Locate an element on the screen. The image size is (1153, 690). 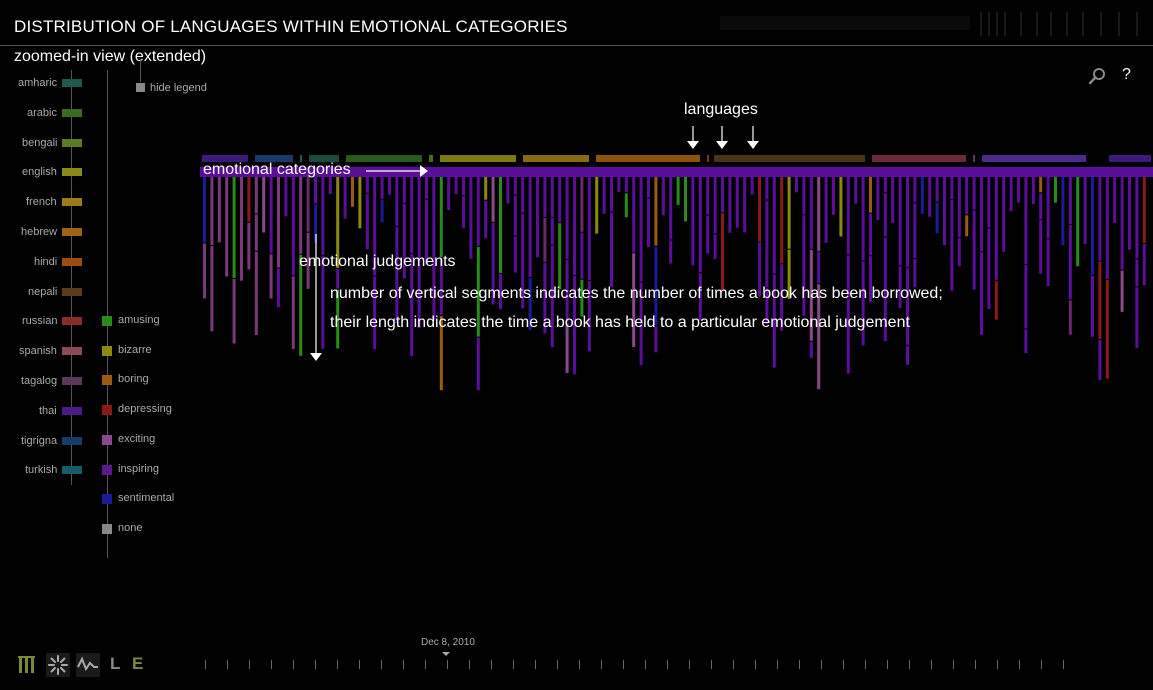
radial-view-button is located at coordinates (58, 665).